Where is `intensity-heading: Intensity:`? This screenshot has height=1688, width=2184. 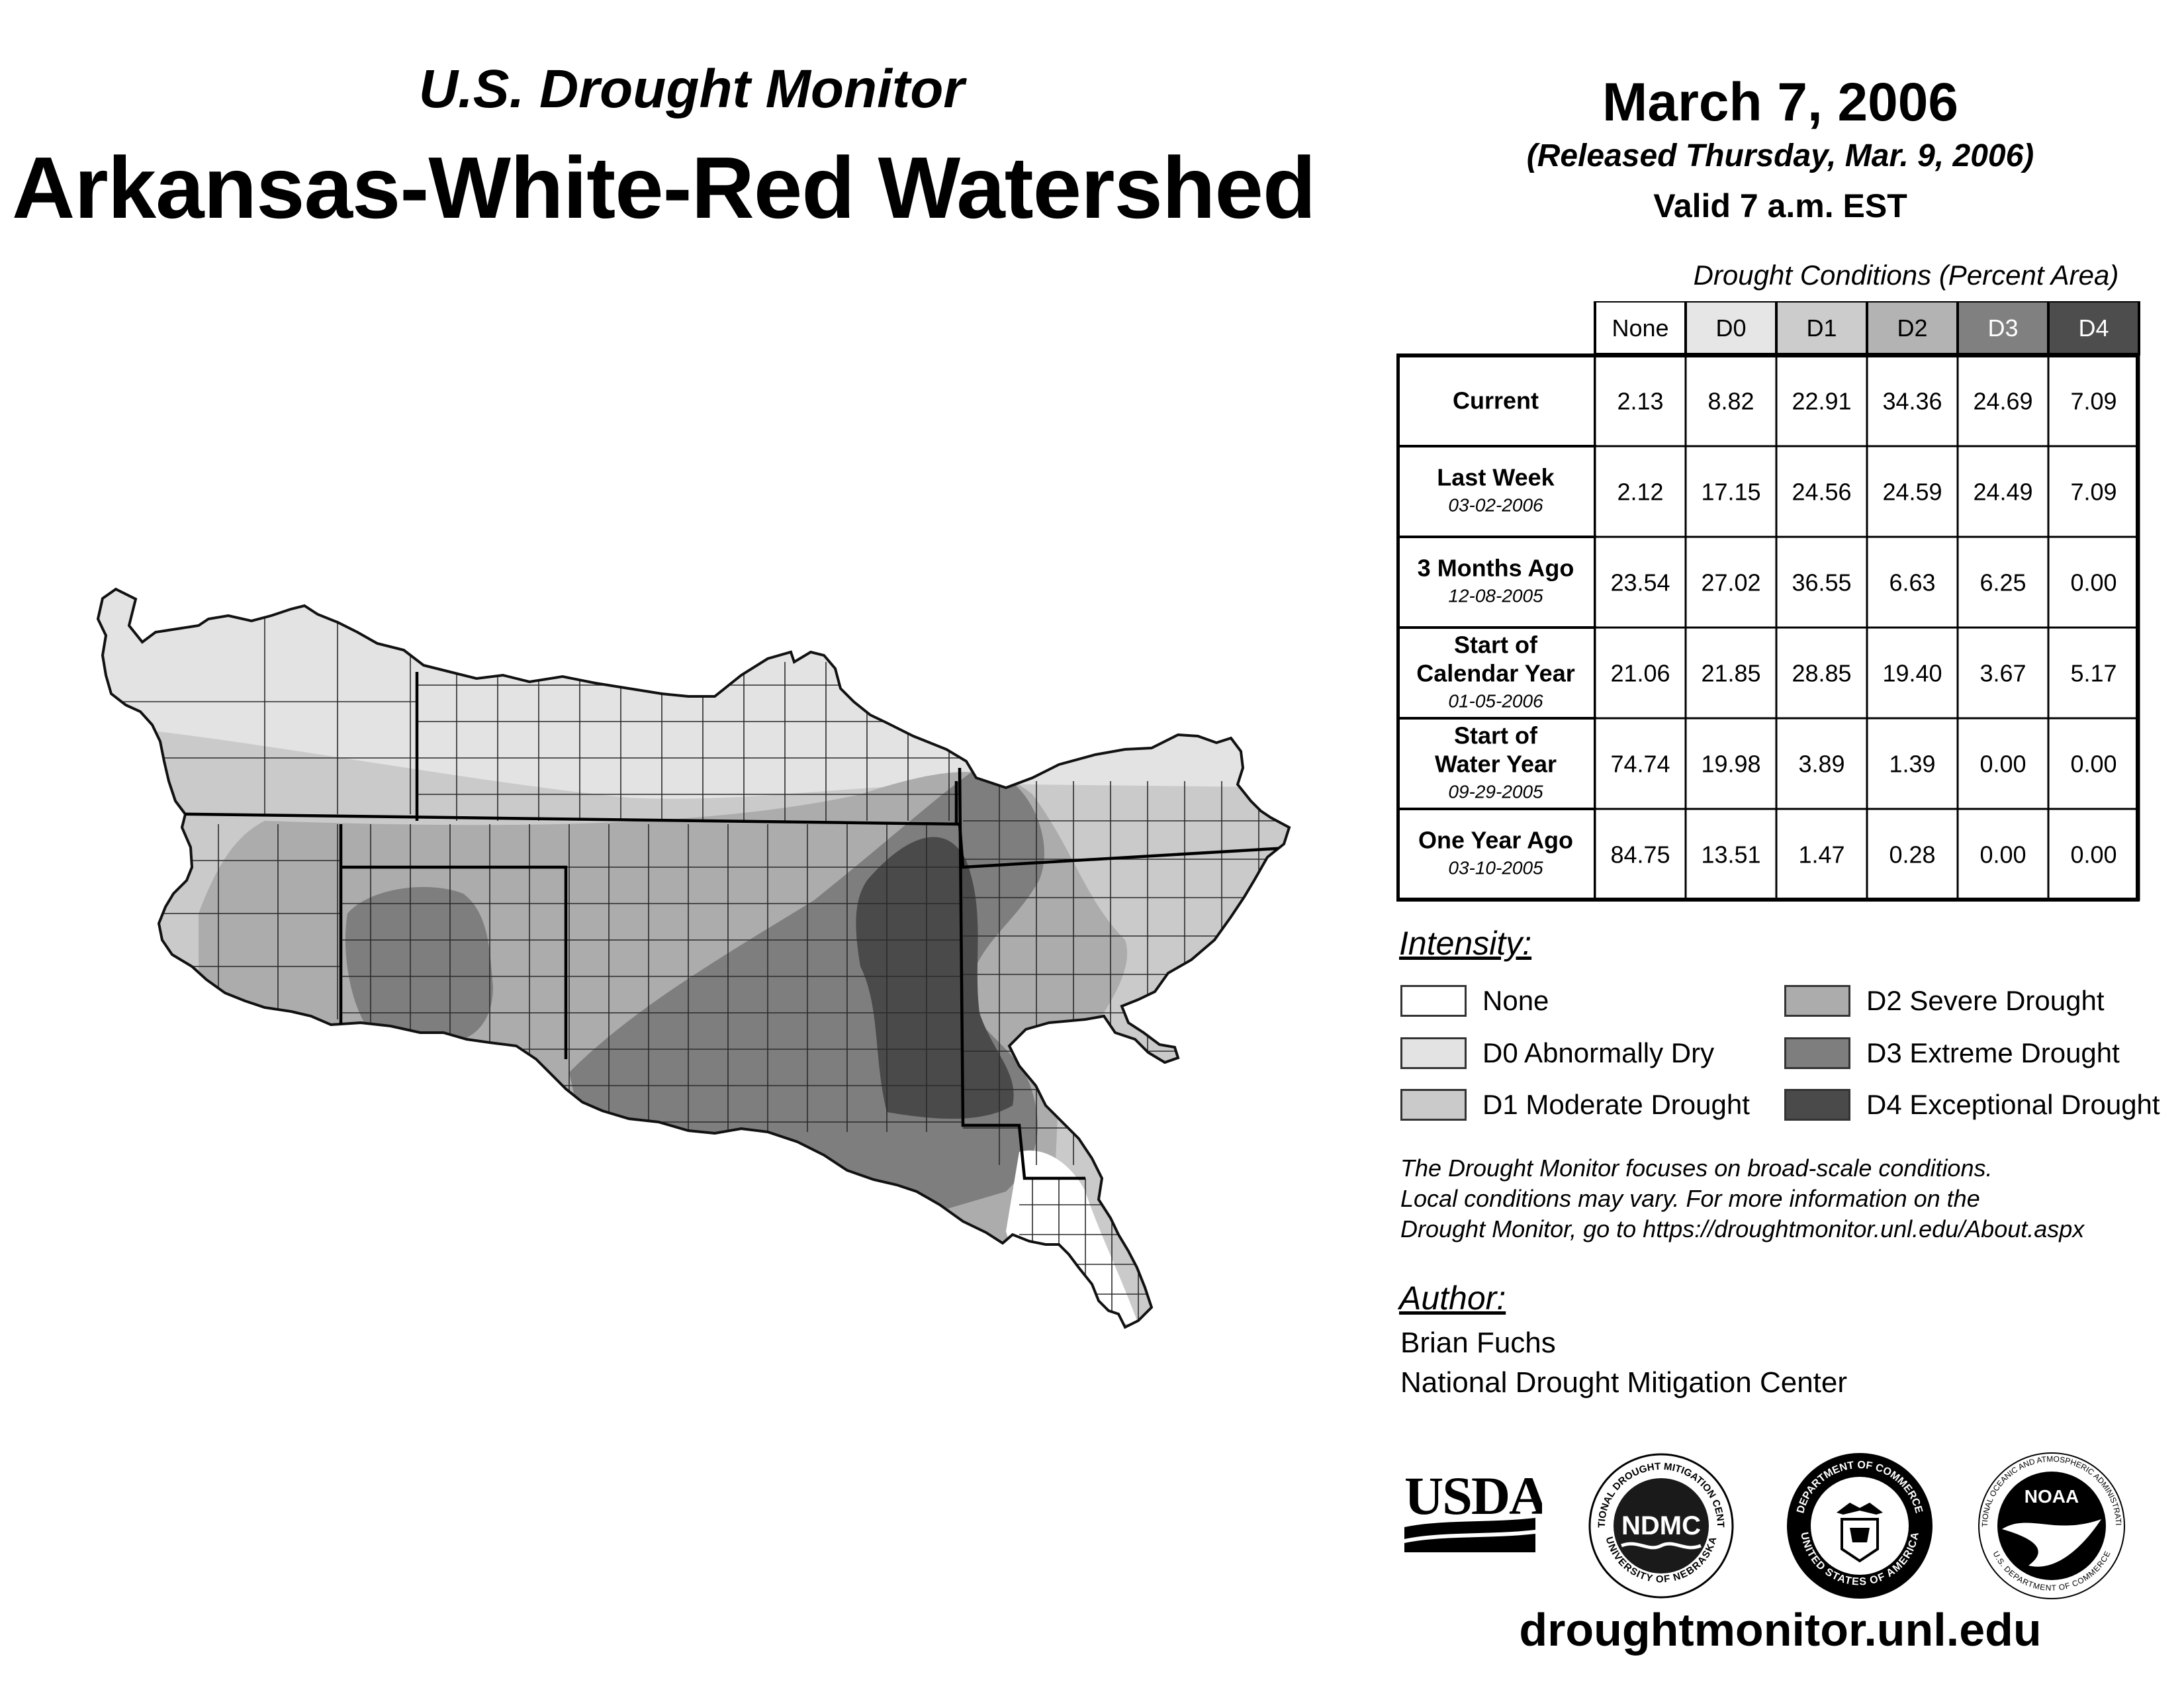
intensity-heading: Intensity: is located at coordinates (1465, 943).